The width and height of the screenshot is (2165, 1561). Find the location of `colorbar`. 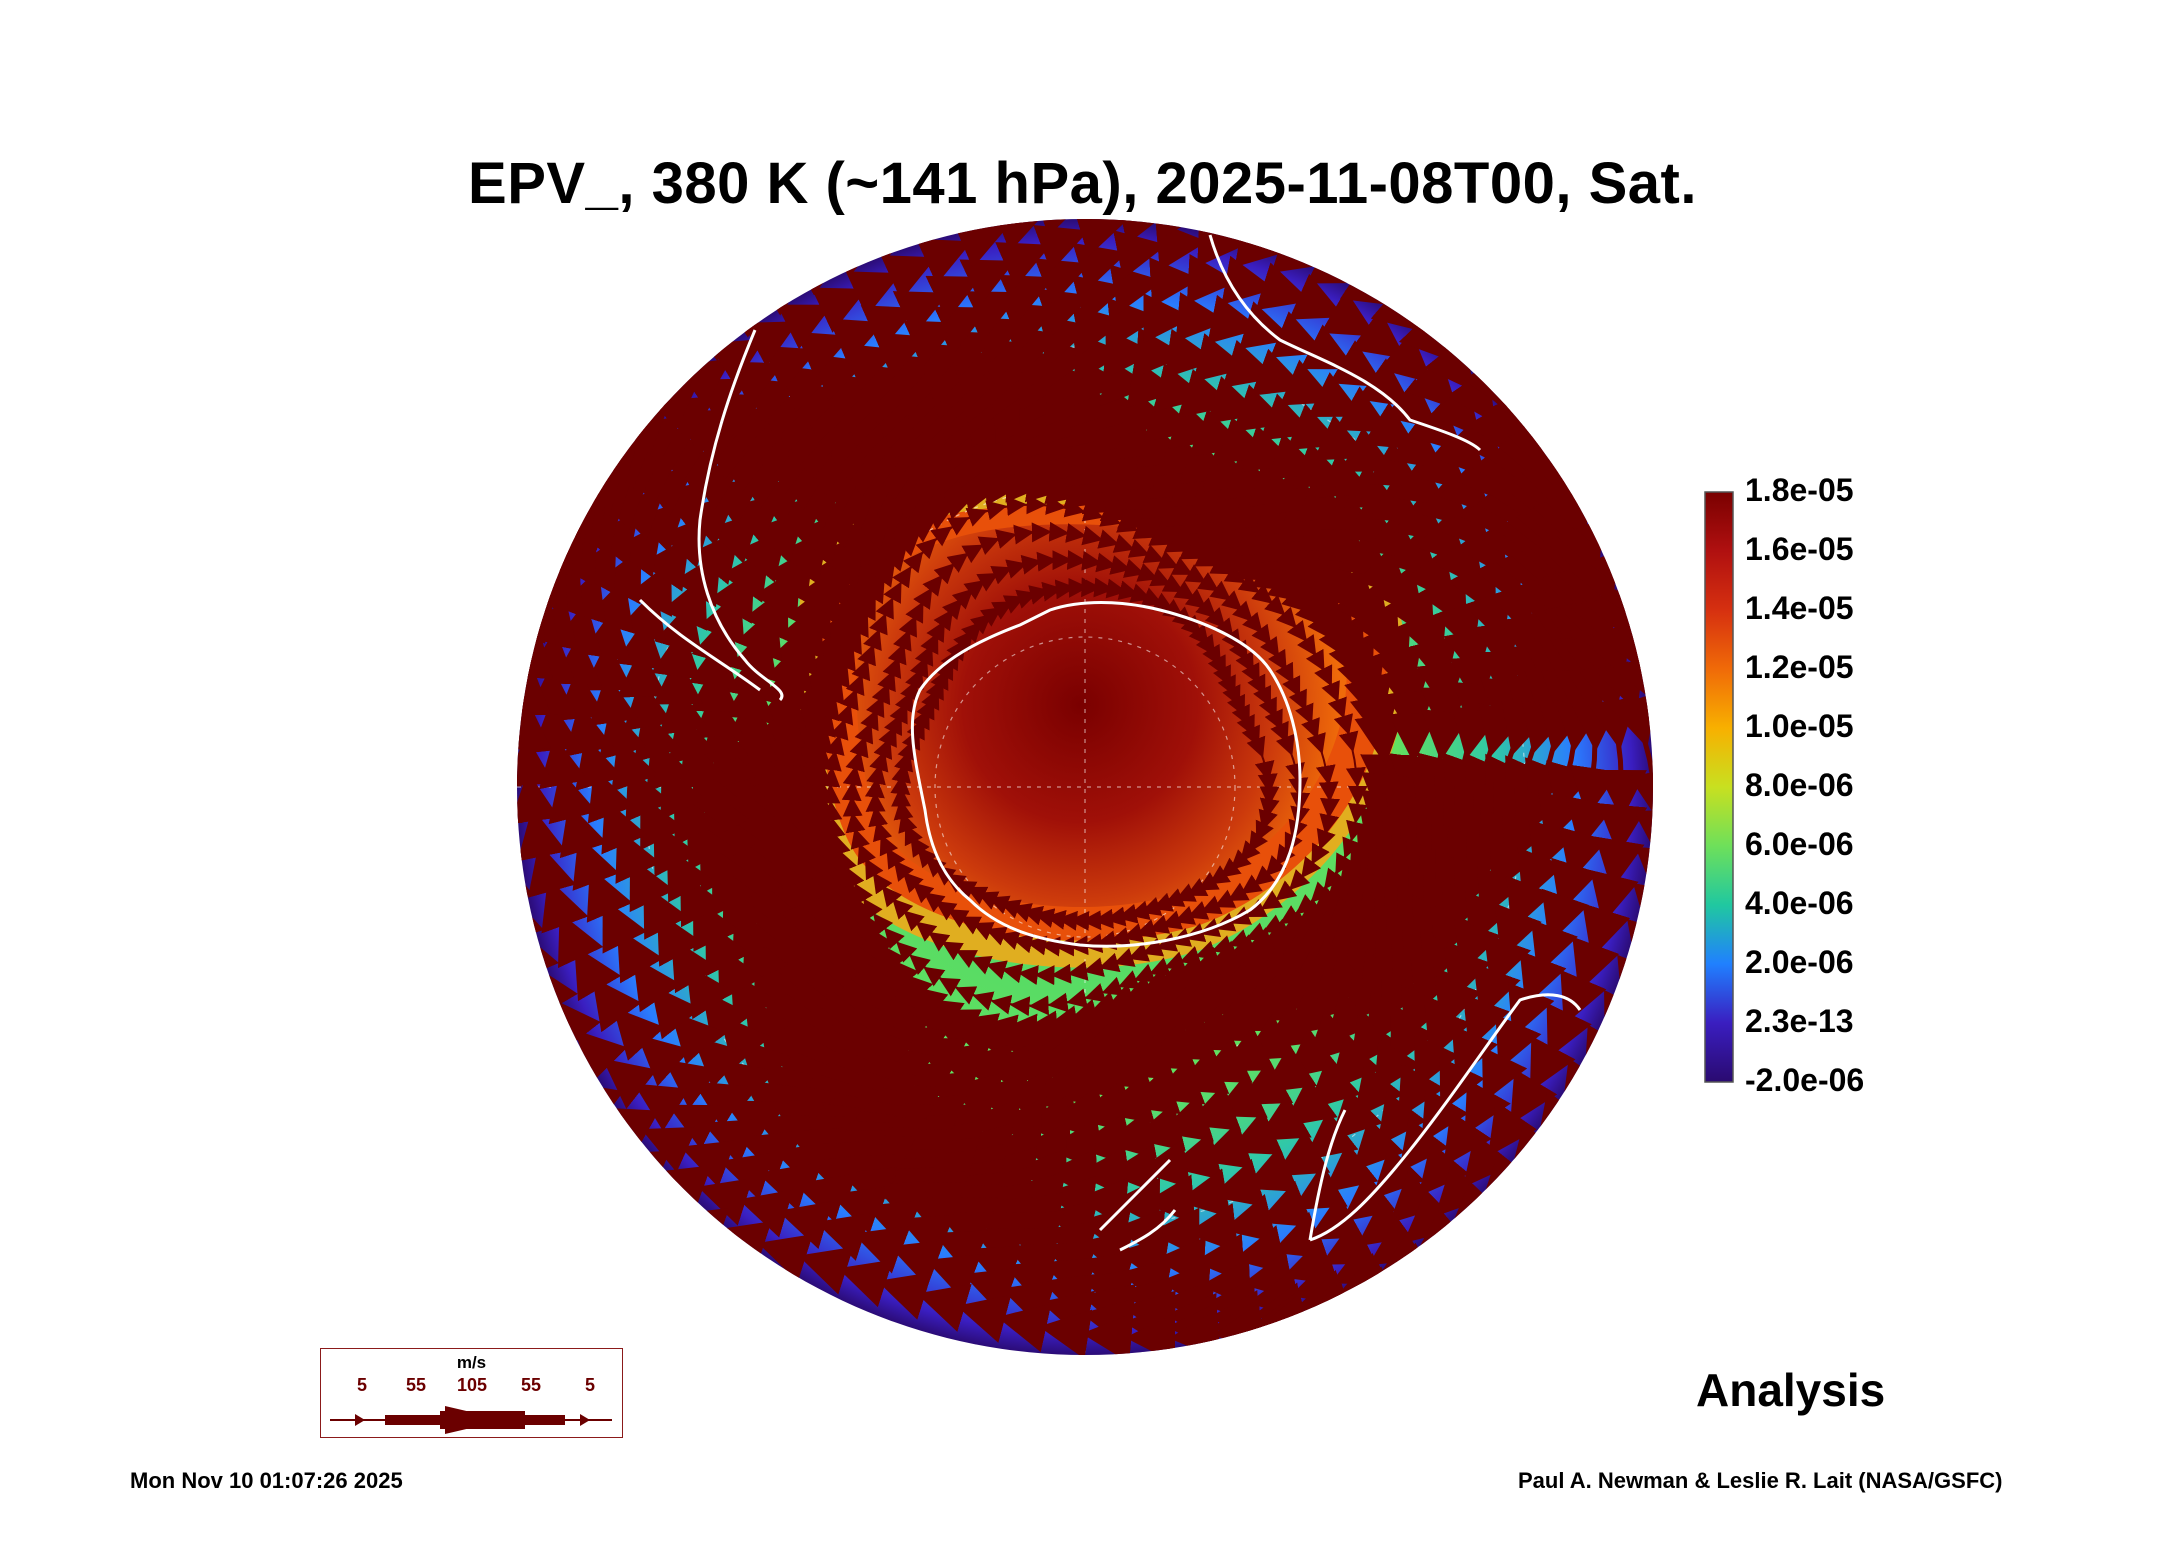

colorbar is located at coordinates (1719, 787).